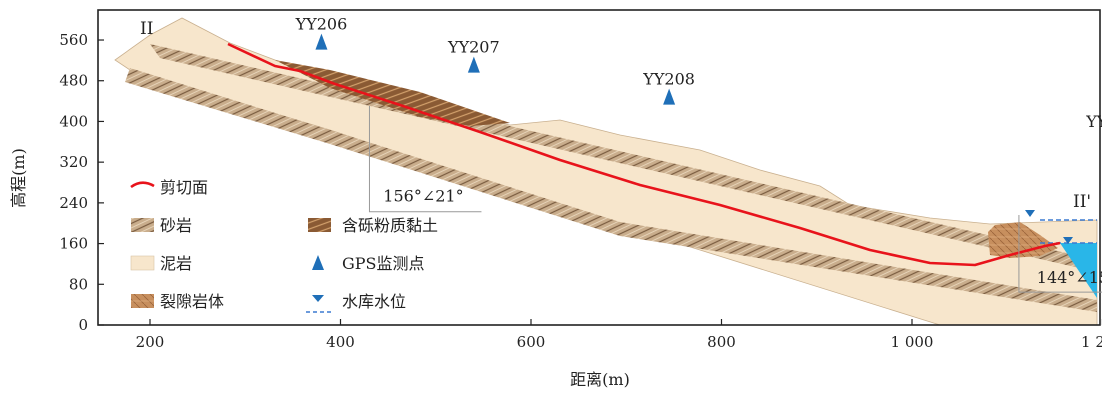  Describe the element at coordinates (78, 284) in the screenshot. I see `y-tick-label: 80` at that location.